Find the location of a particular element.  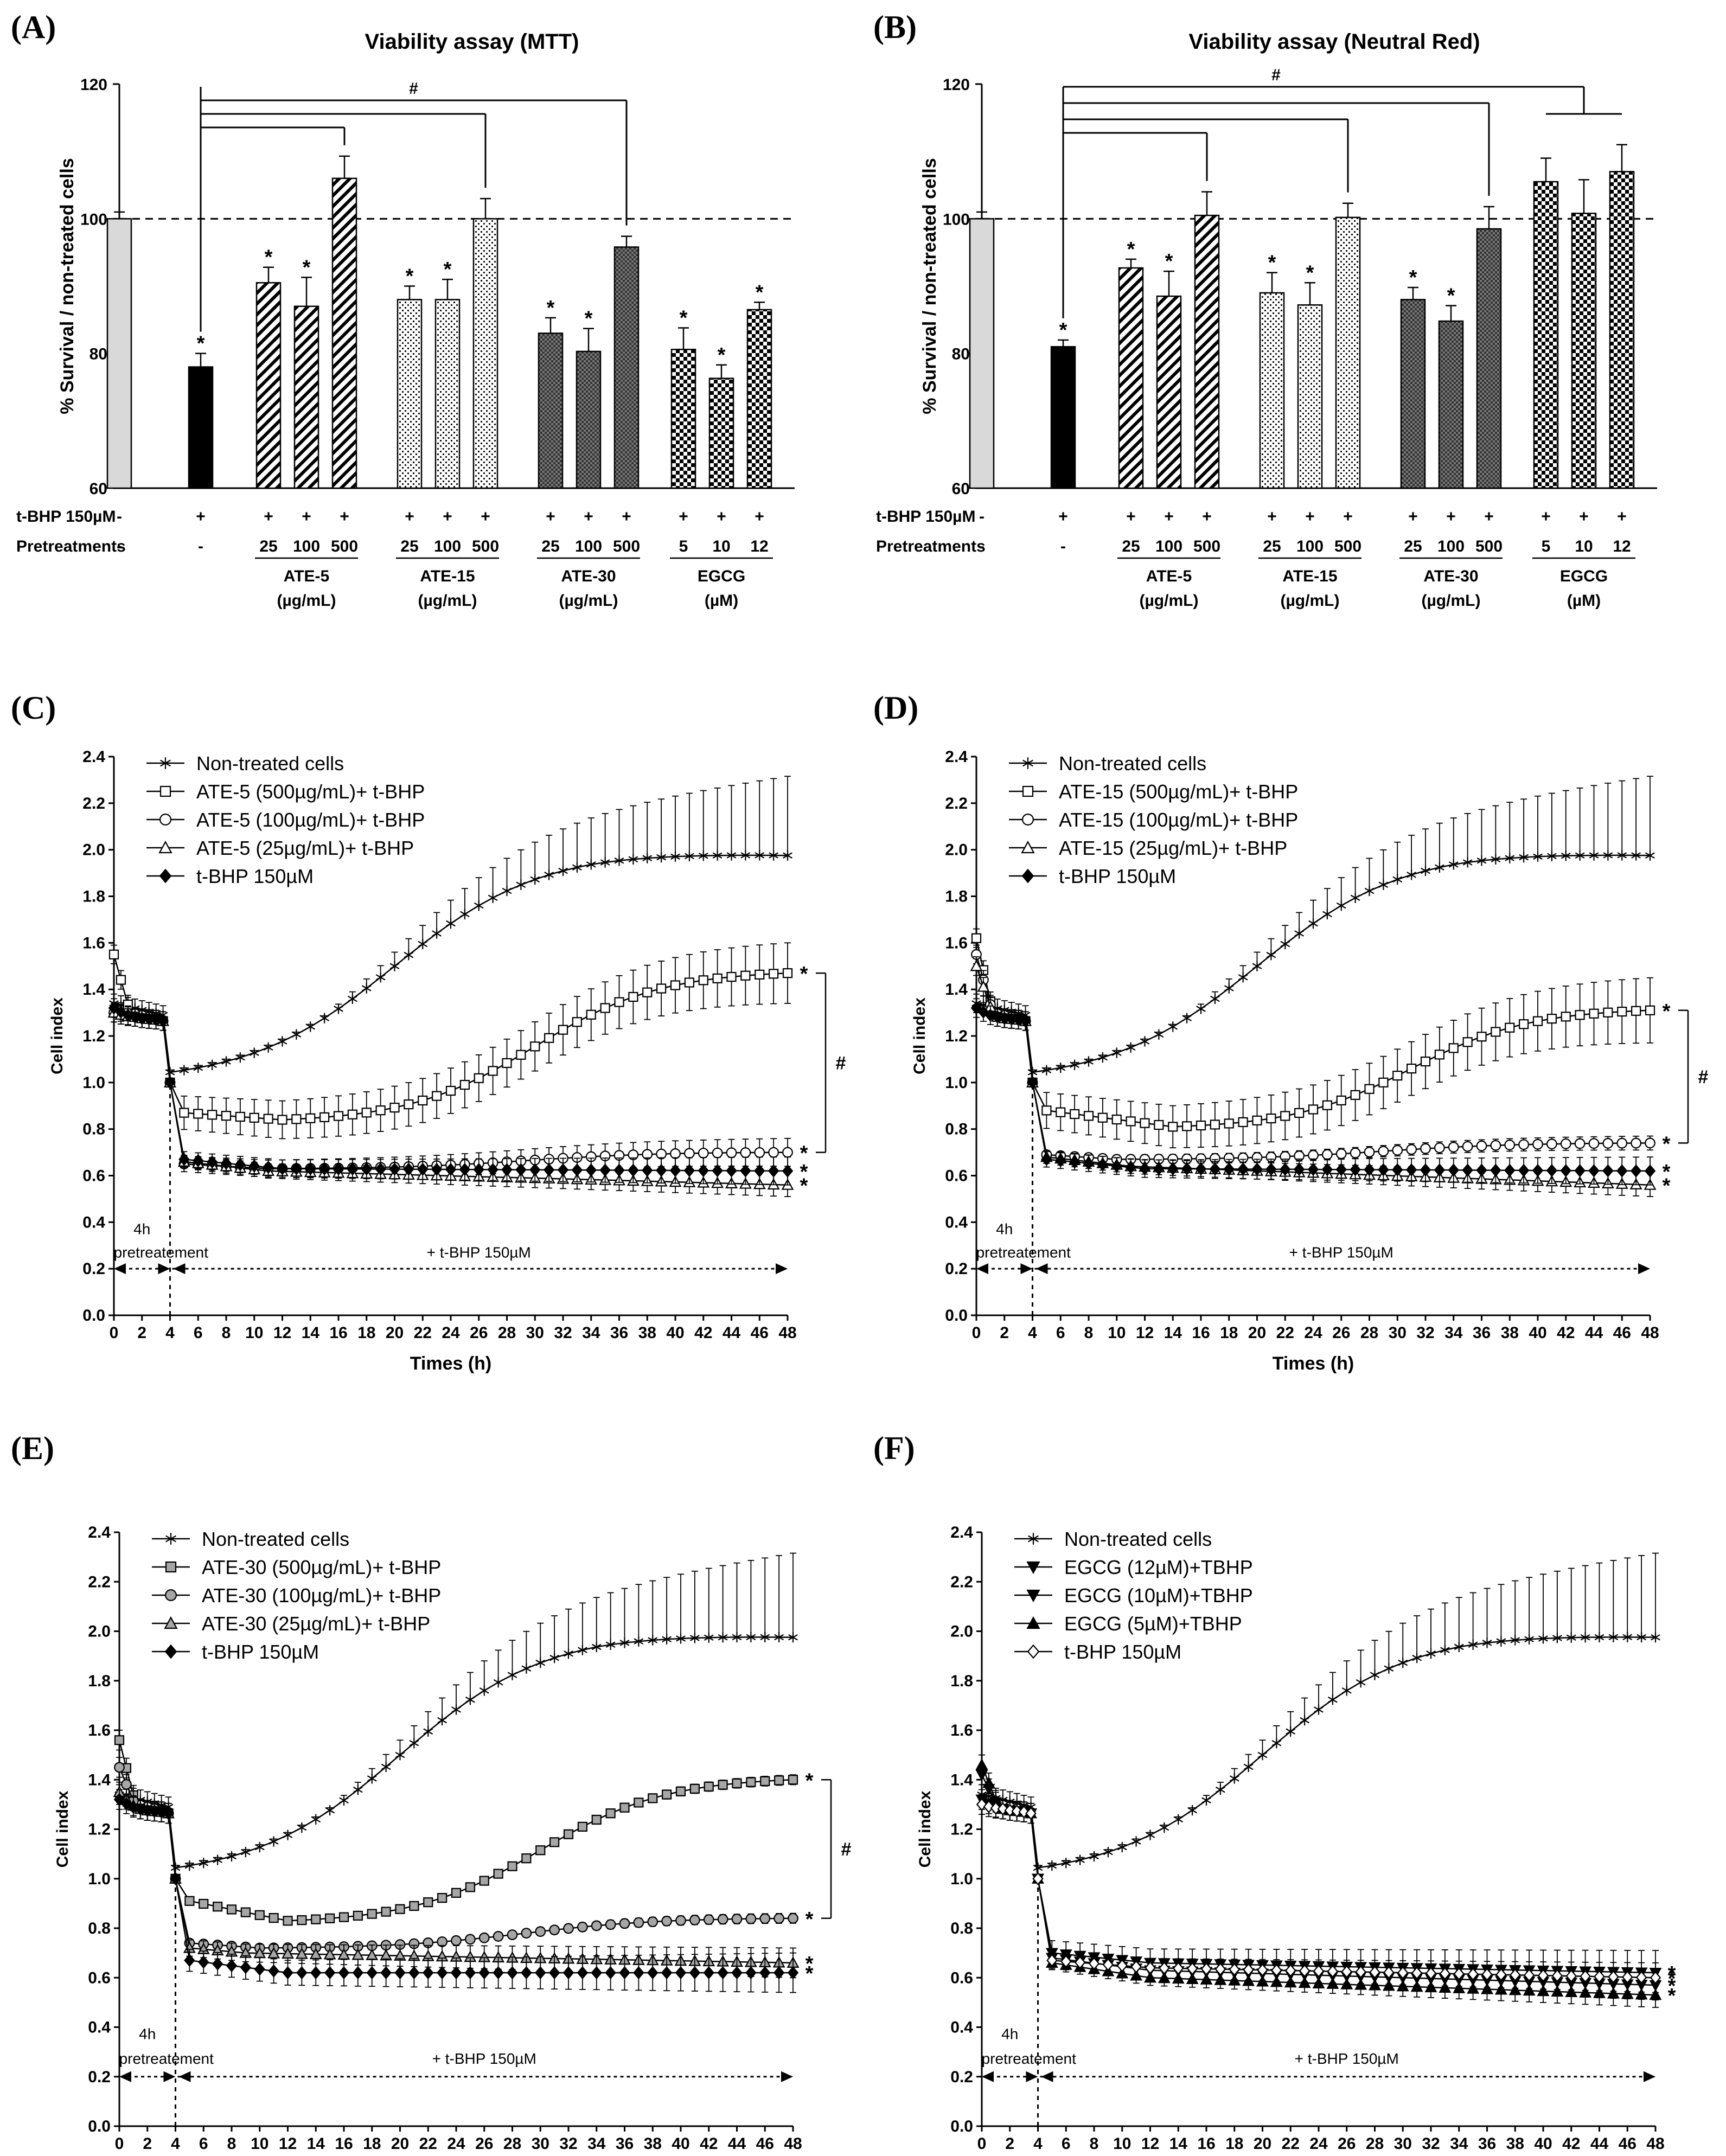

x-tick-label: 12 is located at coordinates (1150, 2144).